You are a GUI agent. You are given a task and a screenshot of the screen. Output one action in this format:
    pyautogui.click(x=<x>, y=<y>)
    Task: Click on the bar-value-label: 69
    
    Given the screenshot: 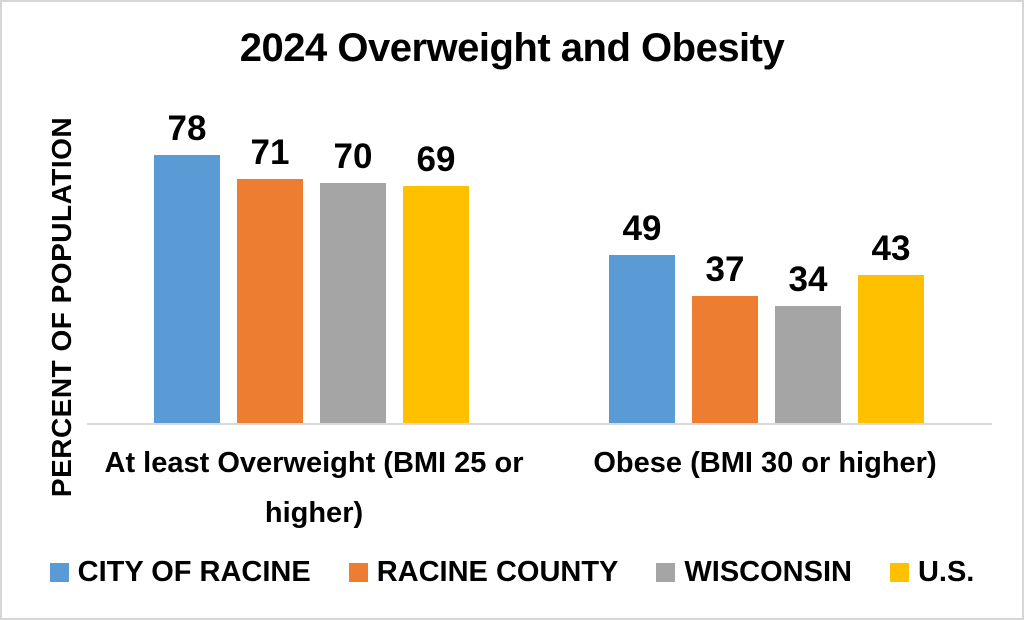 What is the action you would take?
    pyautogui.click(x=436, y=159)
    